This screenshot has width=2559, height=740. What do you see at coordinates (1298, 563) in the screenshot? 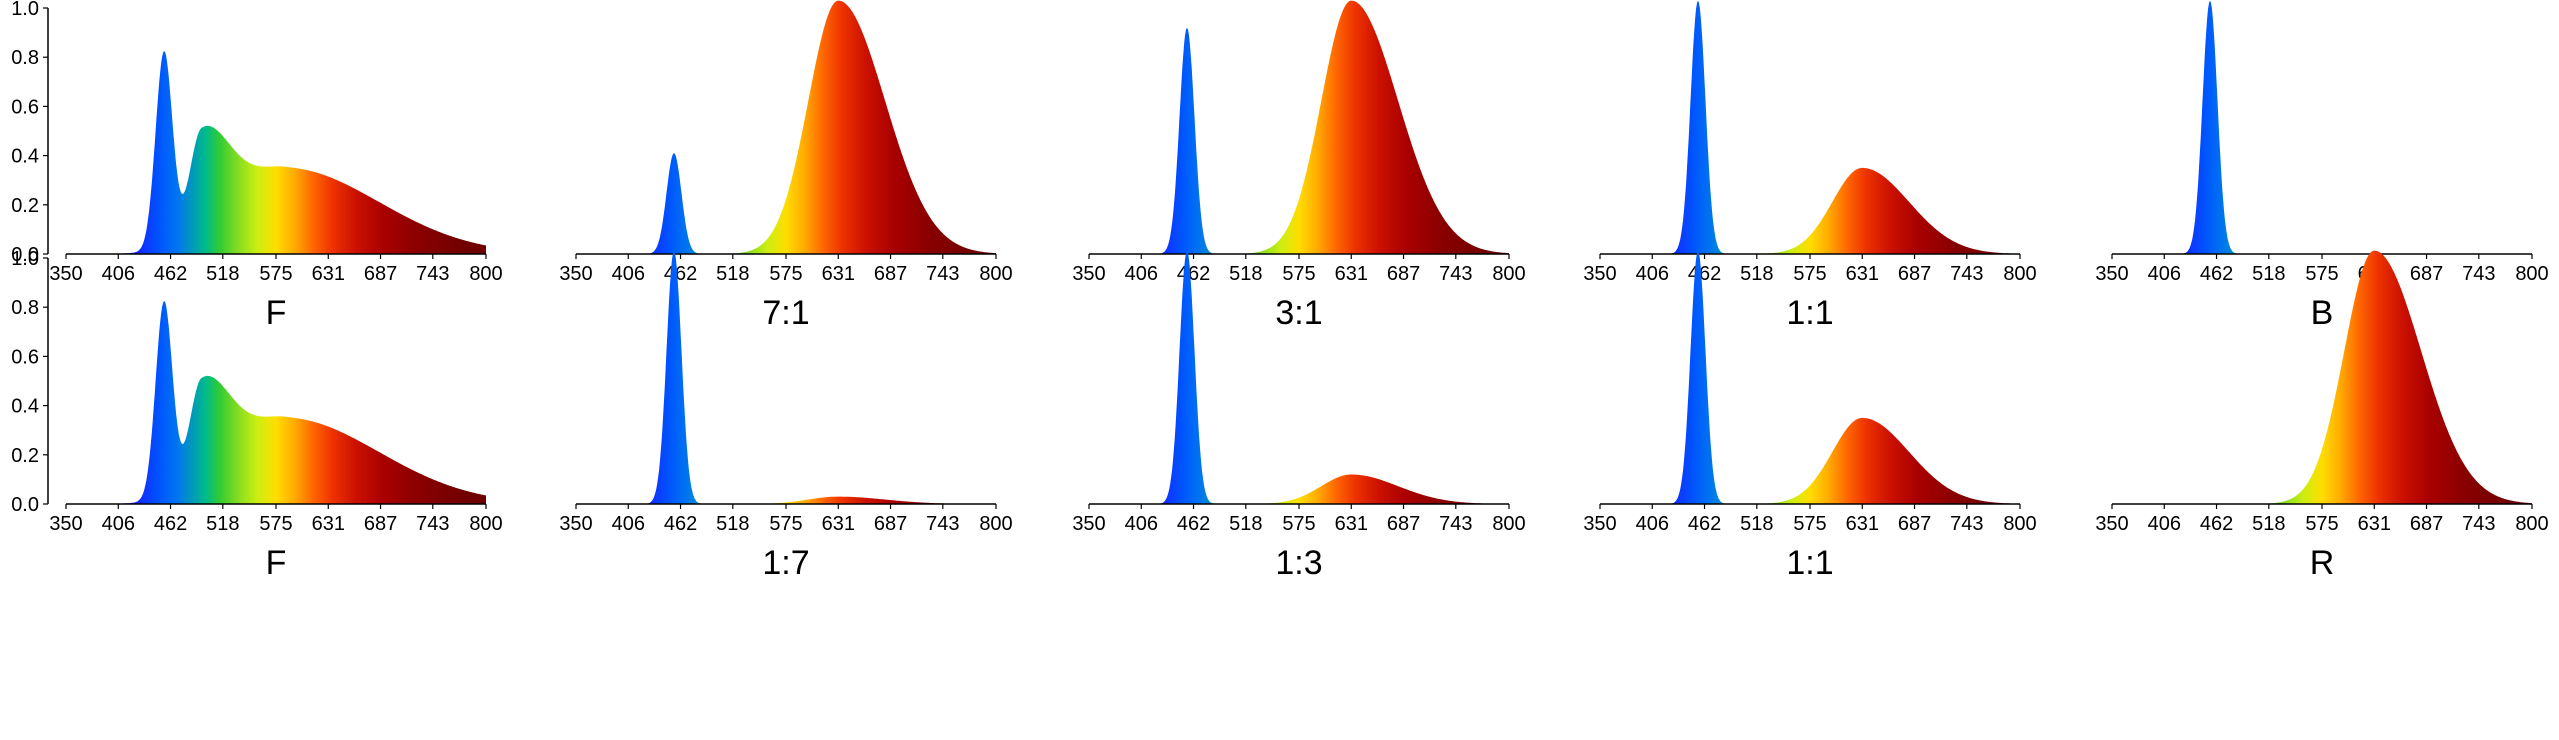
I see `panel-label: 1:3` at bounding box center [1298, 563].